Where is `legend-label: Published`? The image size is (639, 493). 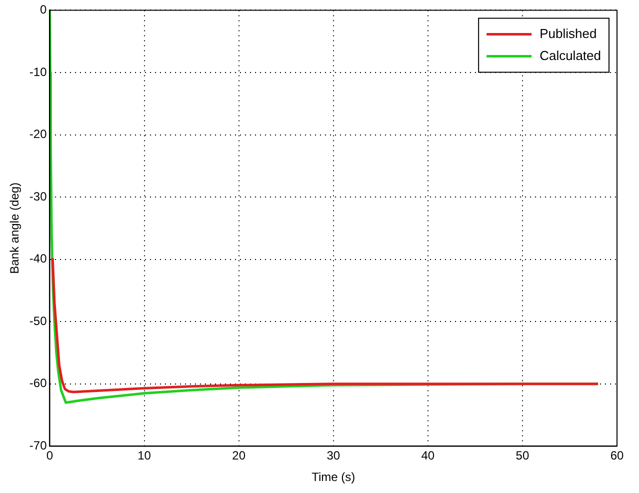 legend-label: Published is located at coordinates (568, 33).